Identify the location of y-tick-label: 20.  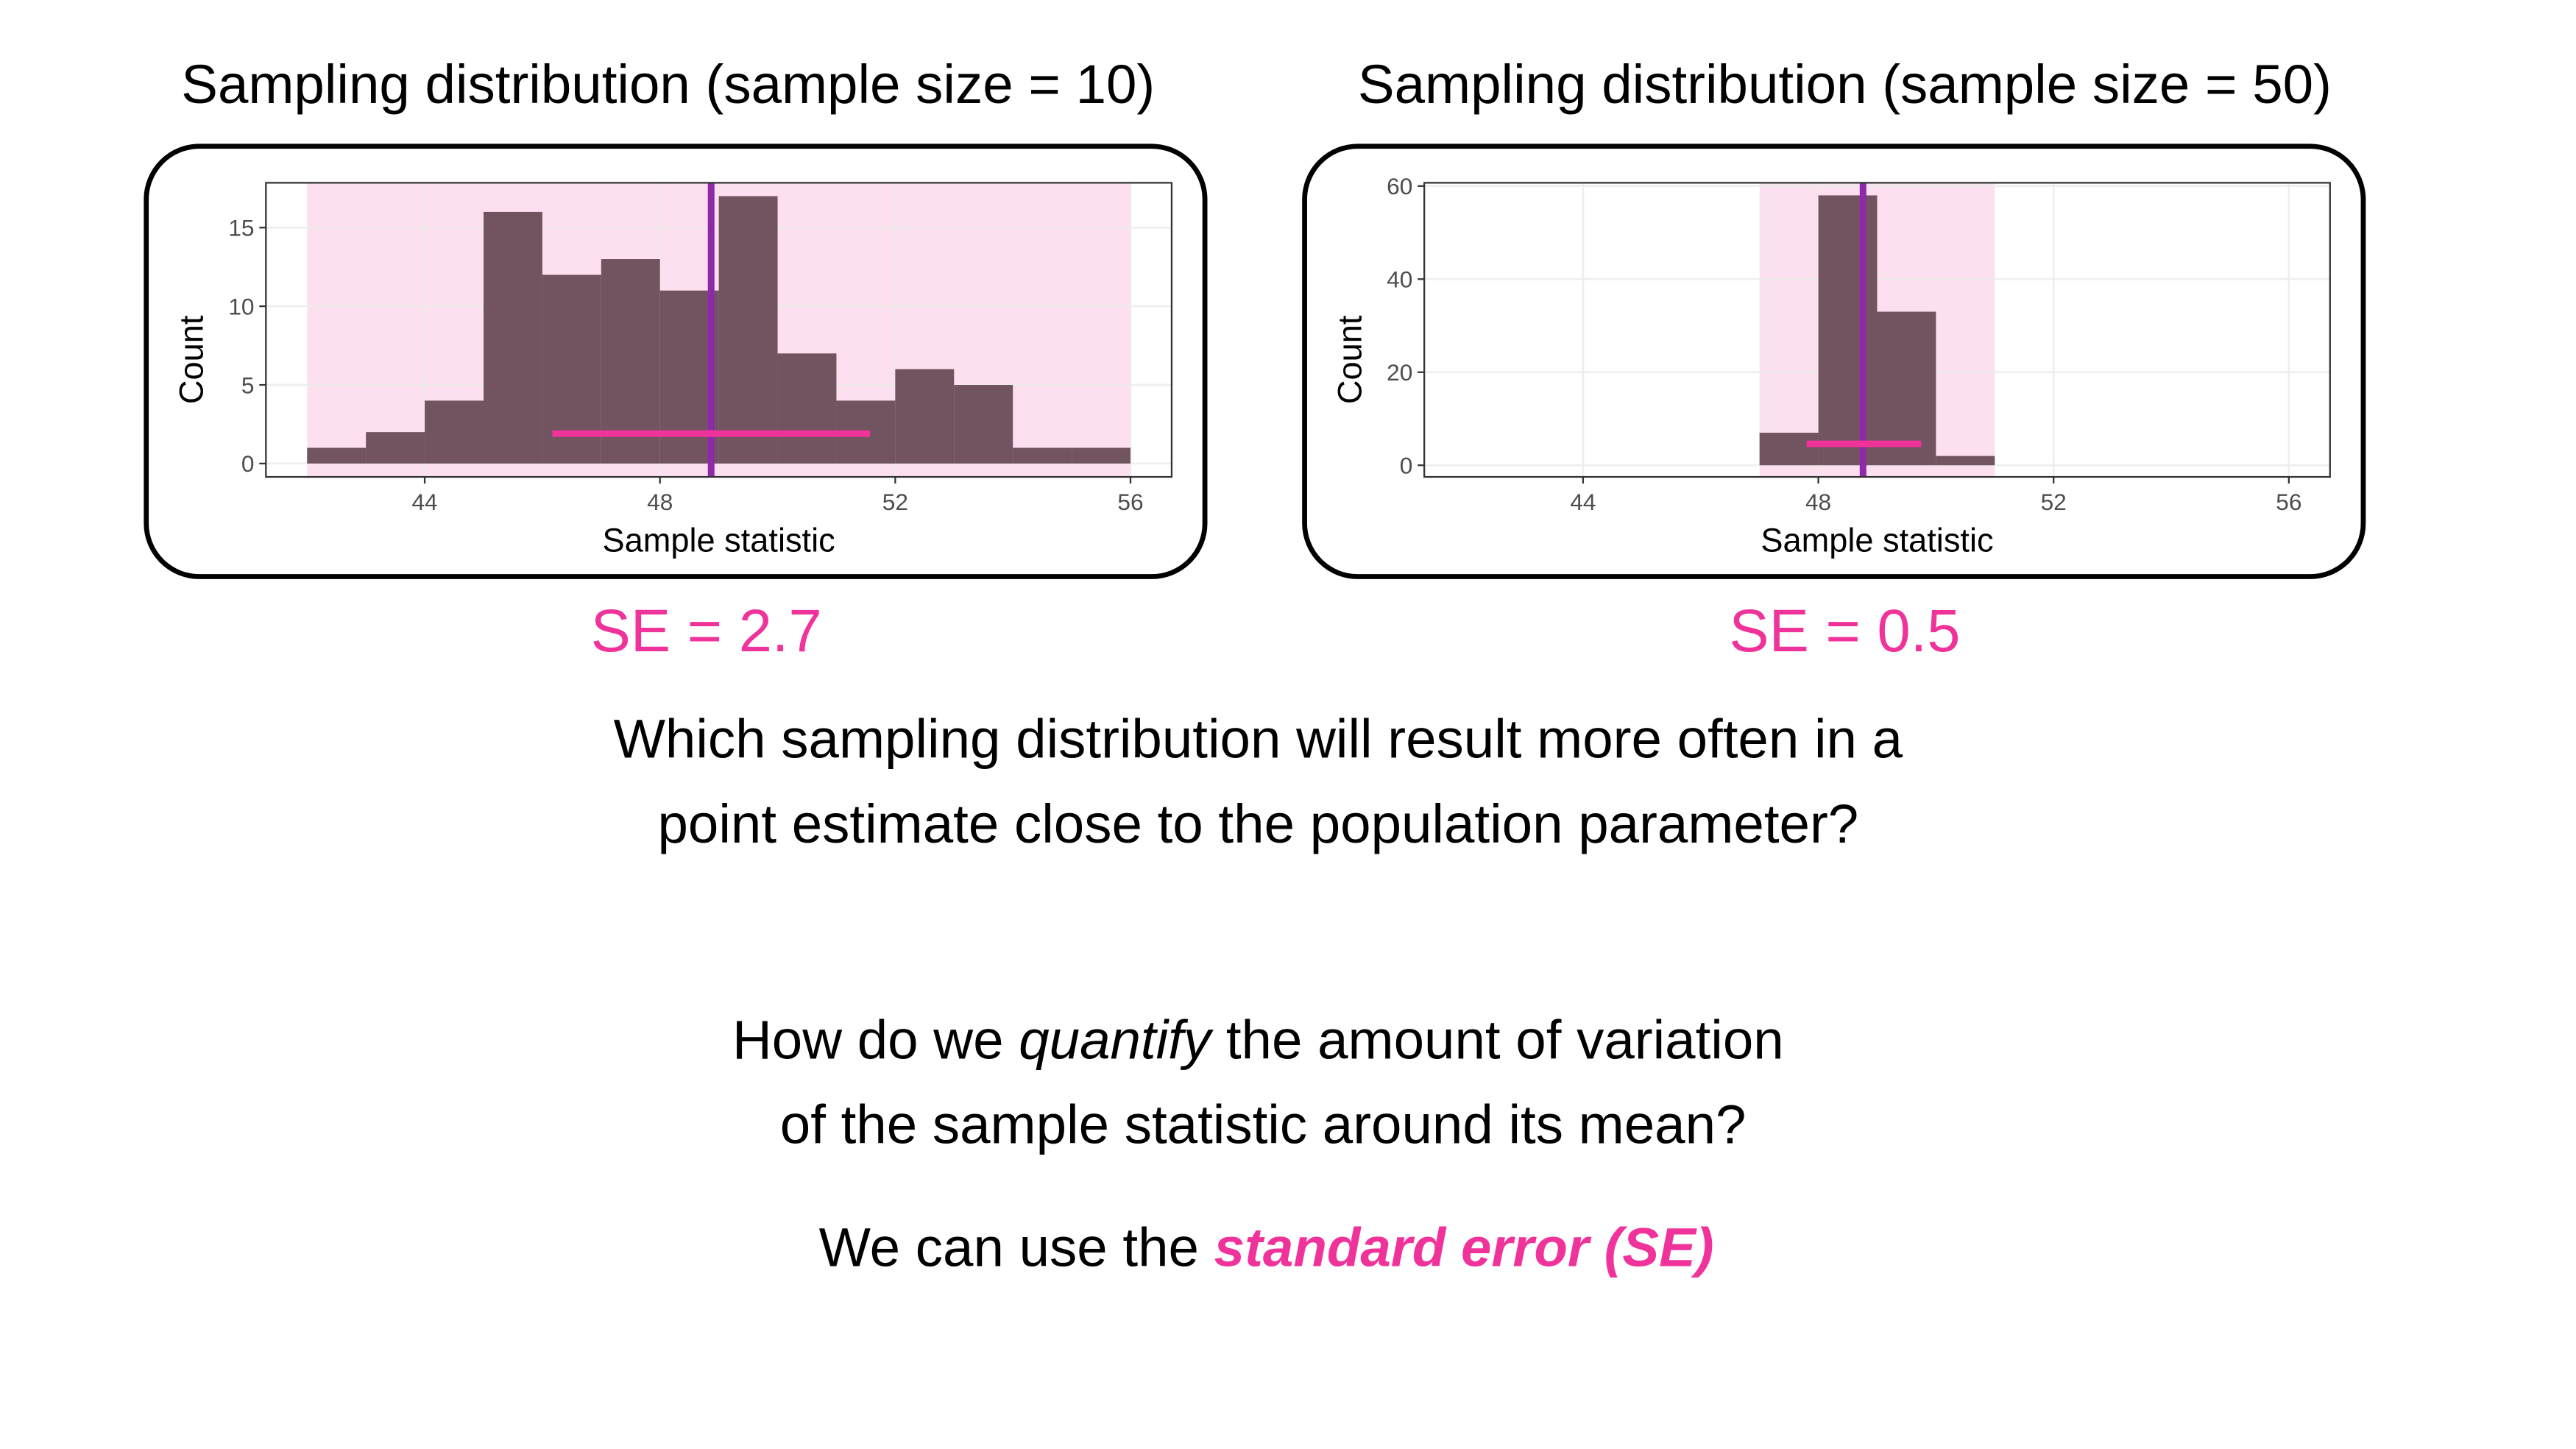
(1399, 372).